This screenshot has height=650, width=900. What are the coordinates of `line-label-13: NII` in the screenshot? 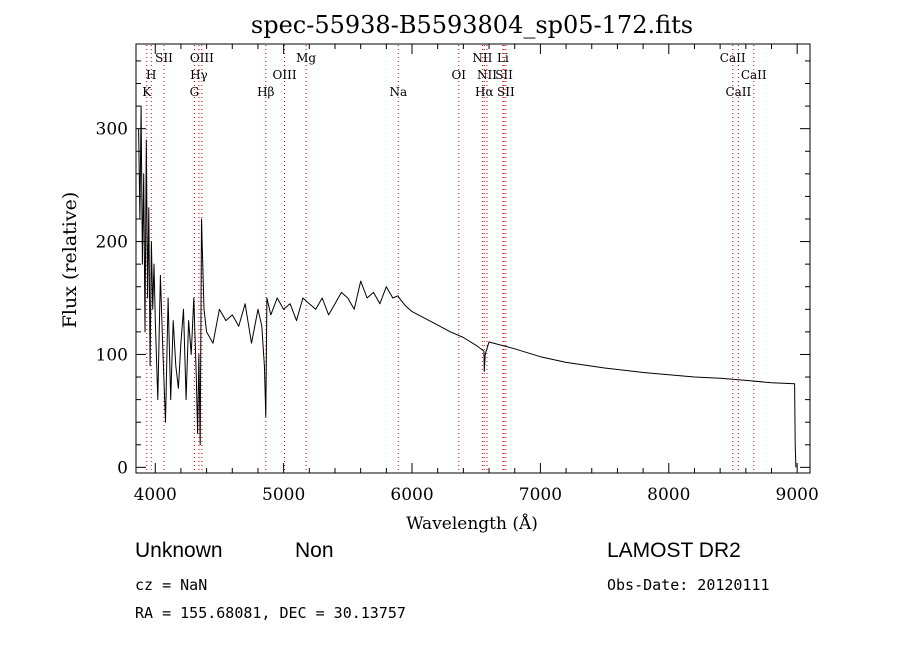 It's located at (487, 75).